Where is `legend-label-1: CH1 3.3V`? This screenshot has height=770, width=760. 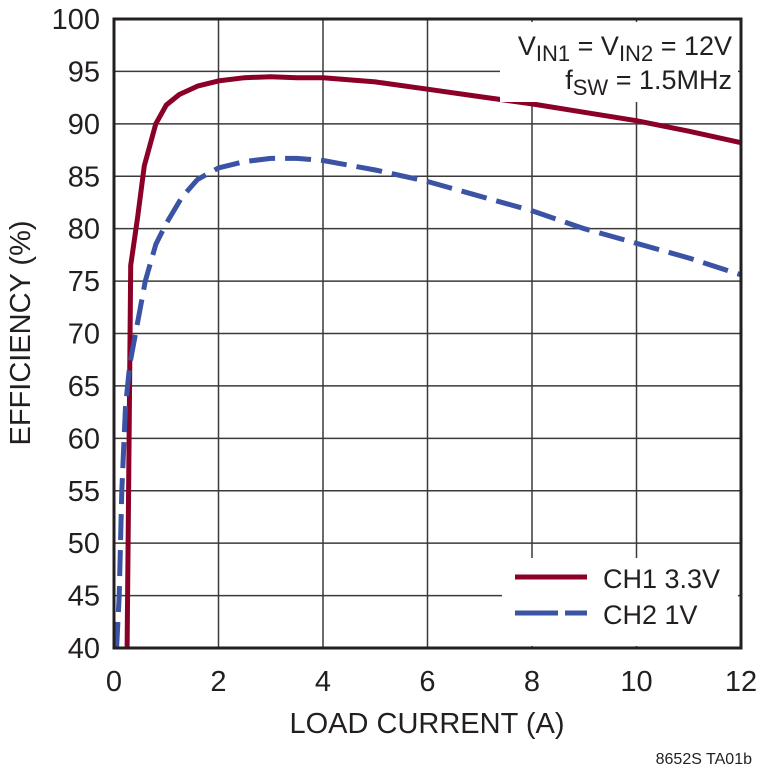
legend-label-1: CH1 3.3V is located at coordinates (661, 579).